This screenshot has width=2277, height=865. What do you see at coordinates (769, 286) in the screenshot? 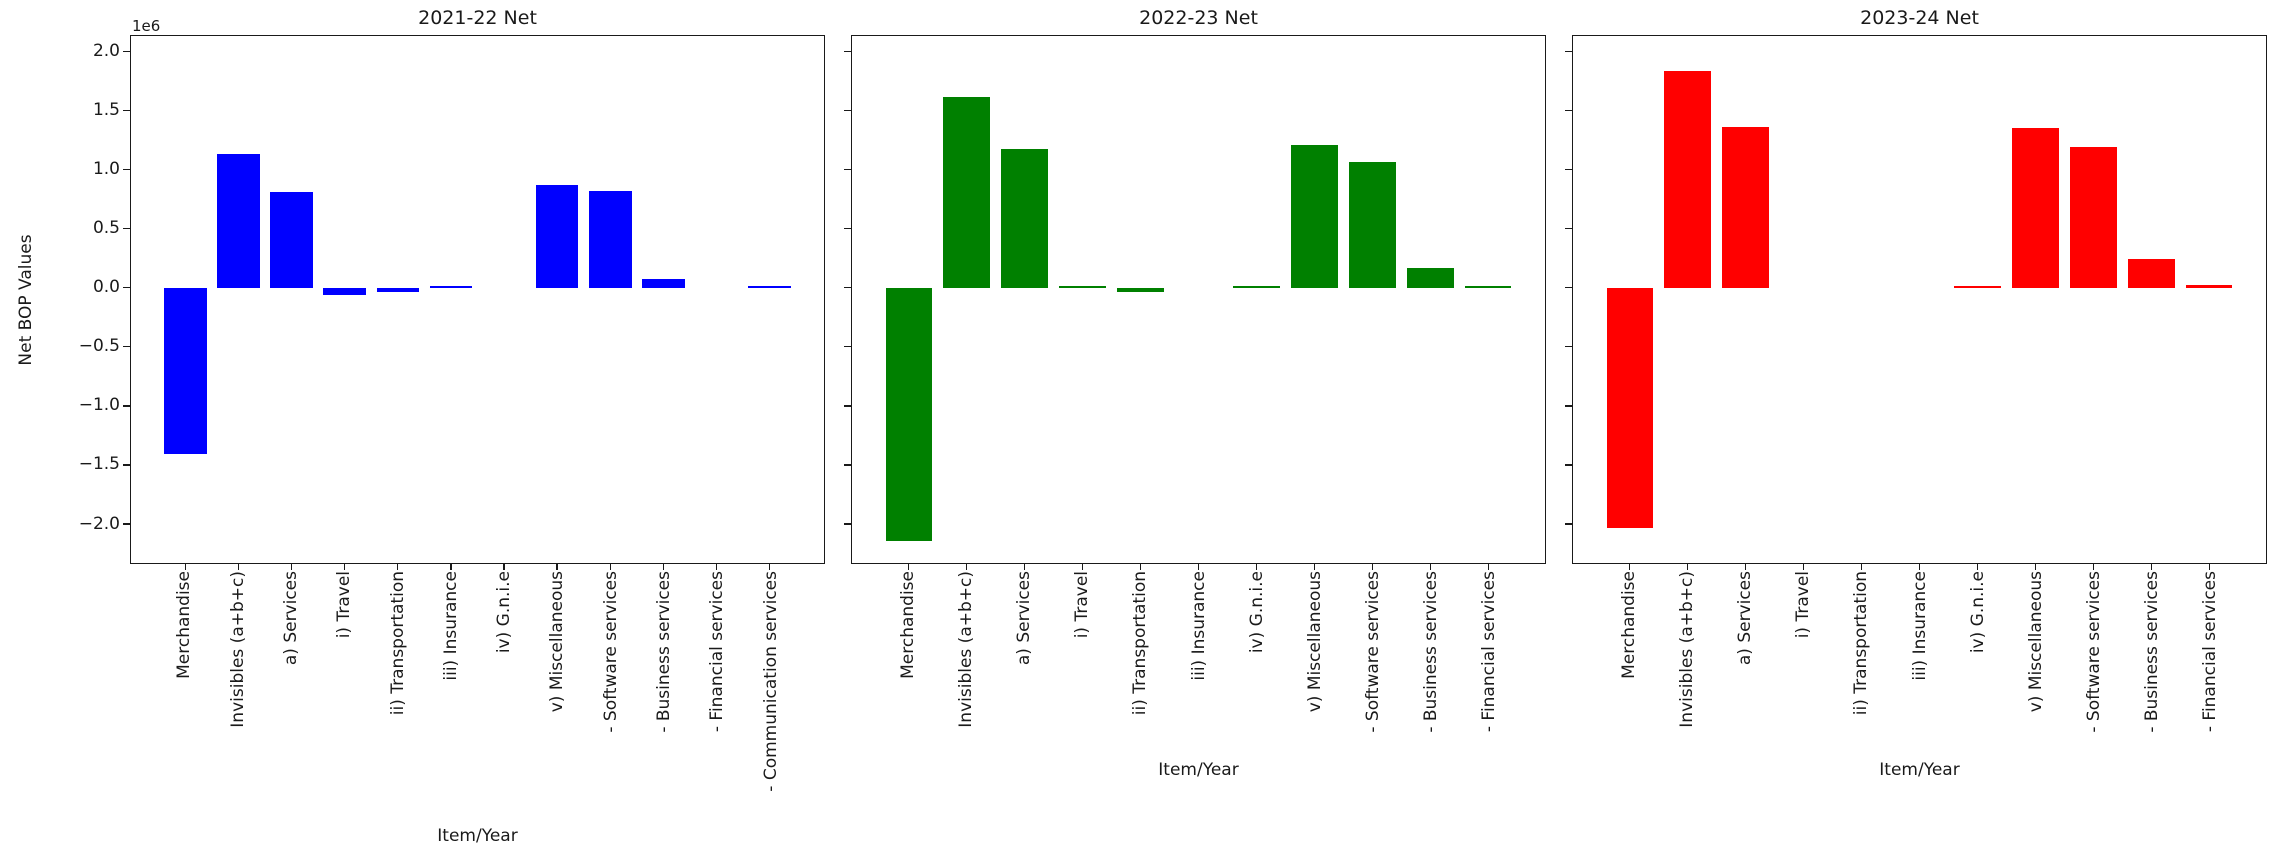
I see `bar-communication-services` at bounding box center [769, 286].